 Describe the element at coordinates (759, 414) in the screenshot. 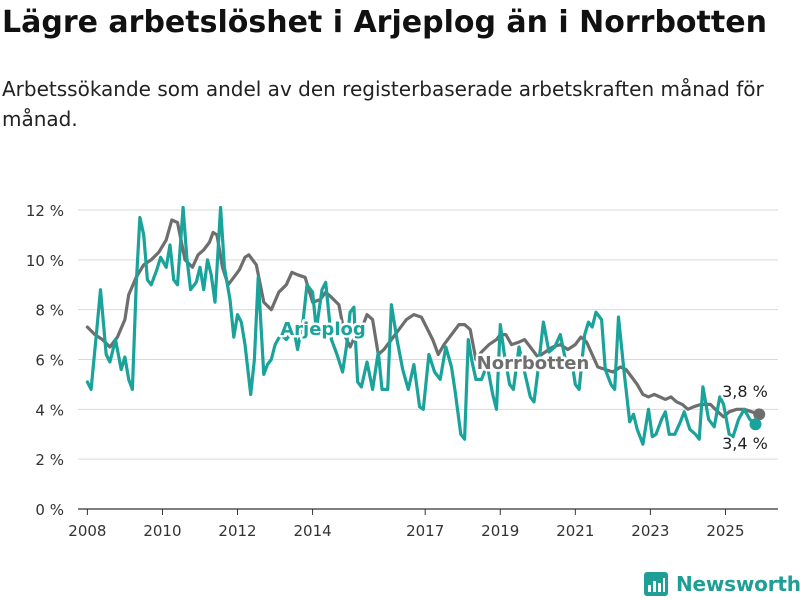

I see `series-end-point-norrbotten` at that location.